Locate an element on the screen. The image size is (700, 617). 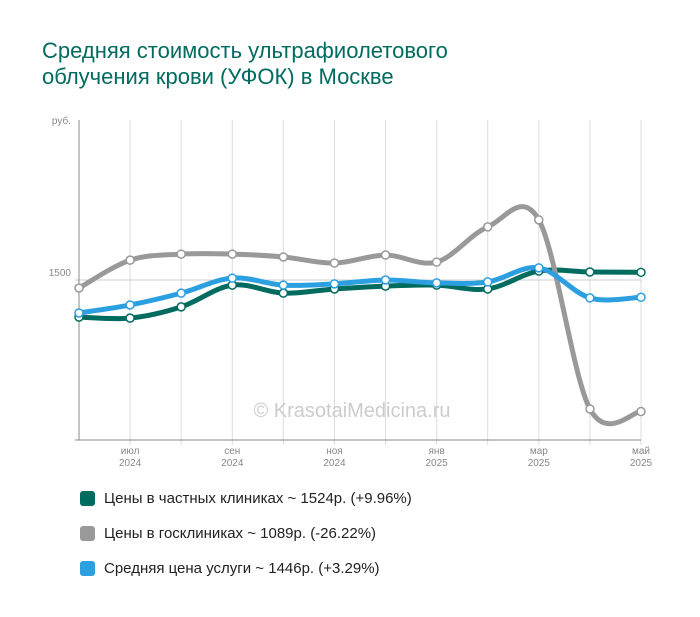
x-tick-label: ноя 2024 is located at coordinates (334, 457).